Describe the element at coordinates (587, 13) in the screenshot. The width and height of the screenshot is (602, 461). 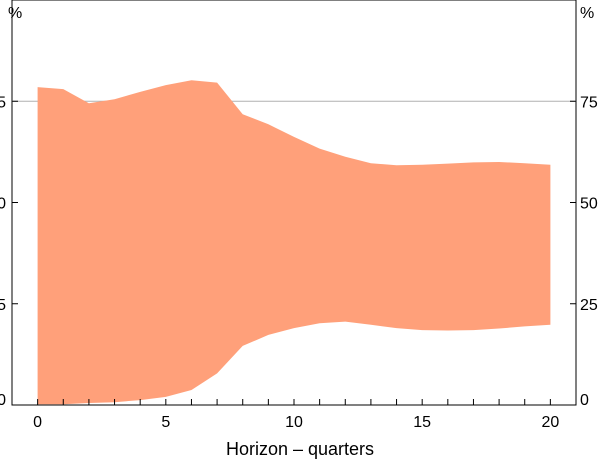
I see `y-unit-right: %` at that location.